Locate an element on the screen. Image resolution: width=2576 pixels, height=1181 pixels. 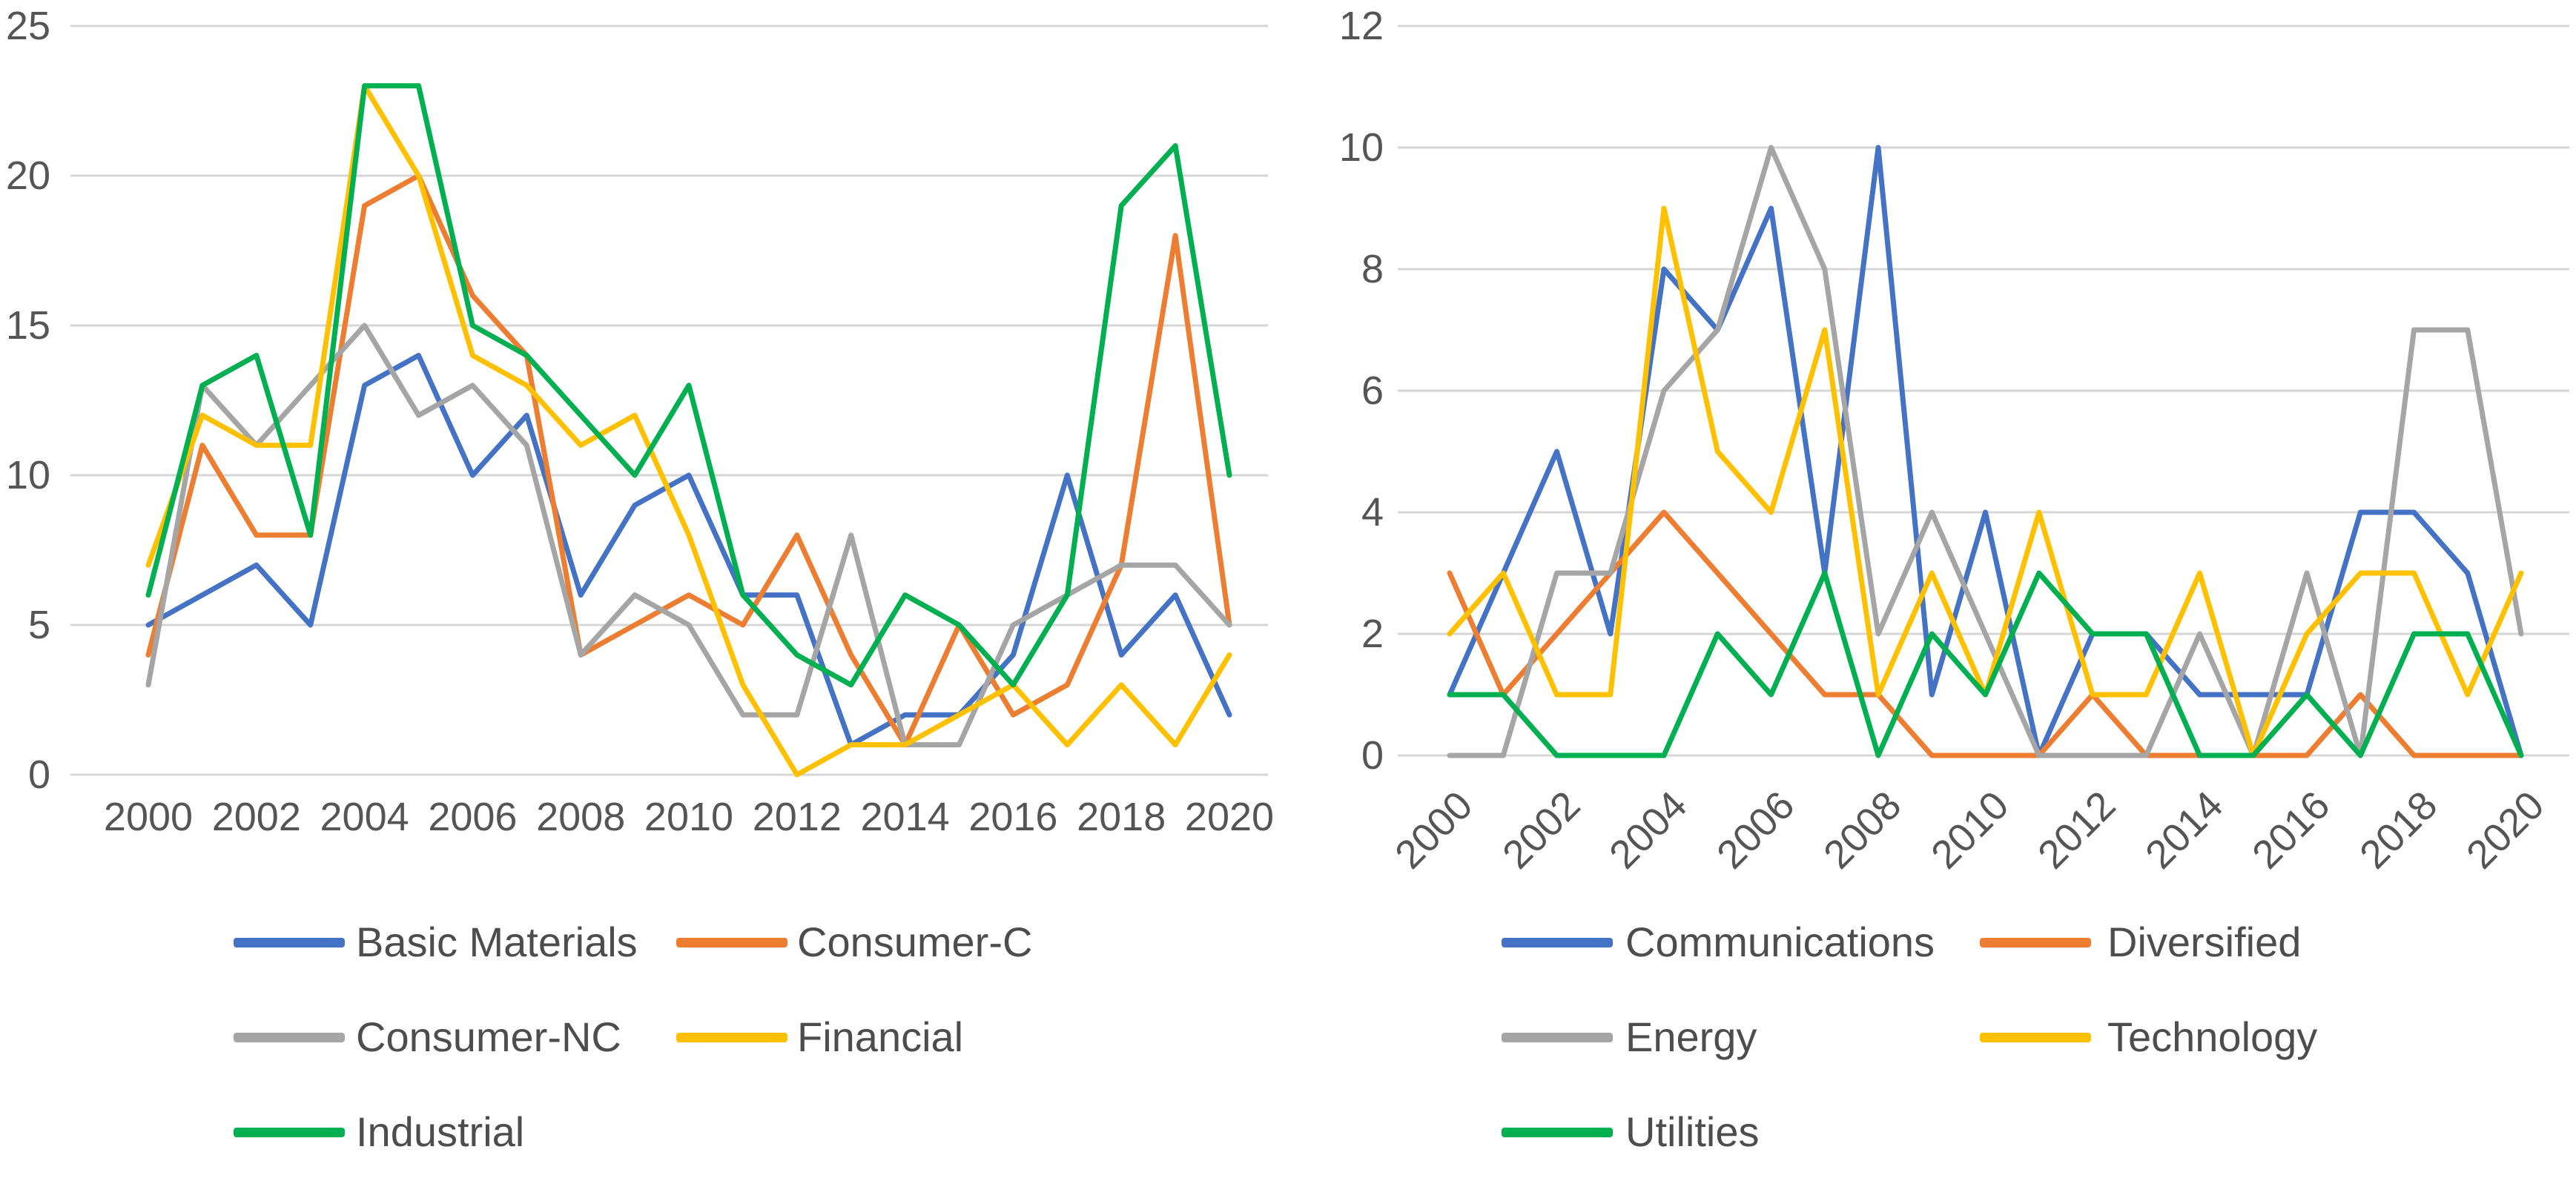
x-axis-tick-label: 2002 is located at coordinates (256, 817).